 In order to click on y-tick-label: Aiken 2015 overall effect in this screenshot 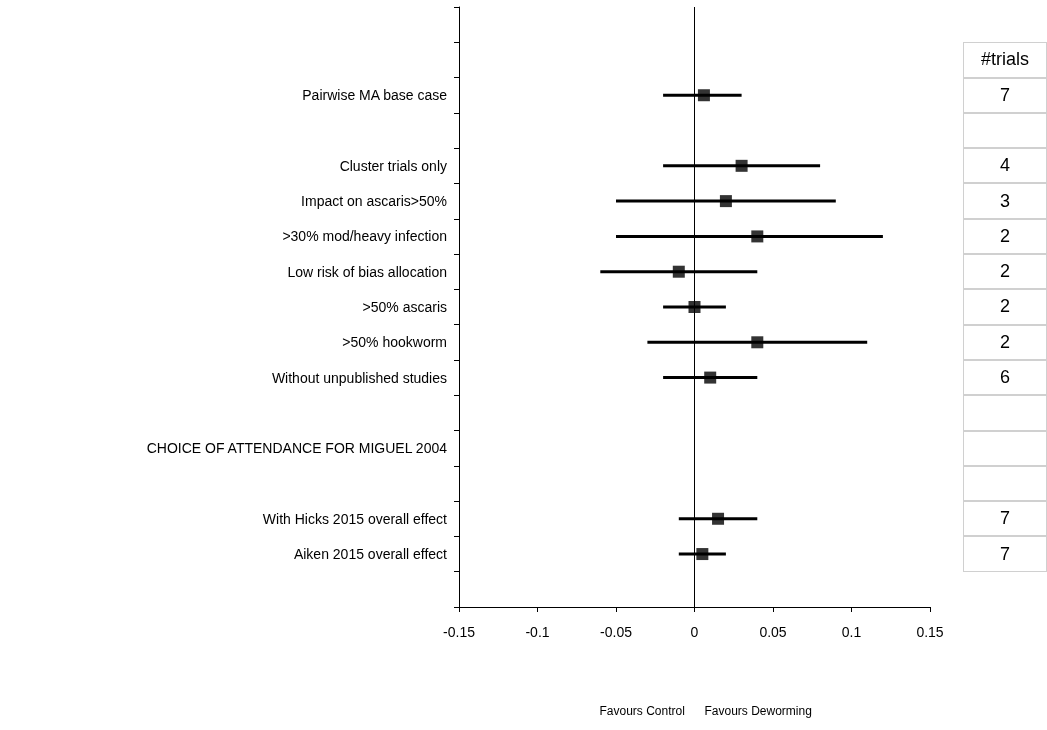, I will do `click(370, 554)`.